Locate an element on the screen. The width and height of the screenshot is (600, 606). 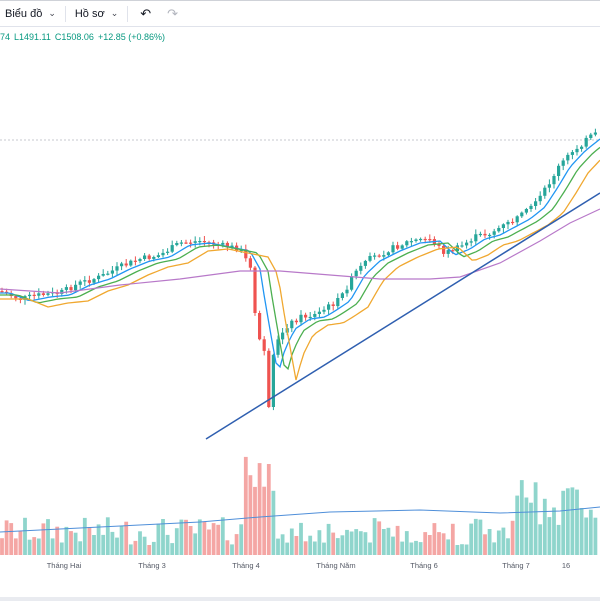
top-toolbar: Biểu đồ ⌄ Hồ sơ ⌄ ↶ ↷ is located at coordinates (300, 14).